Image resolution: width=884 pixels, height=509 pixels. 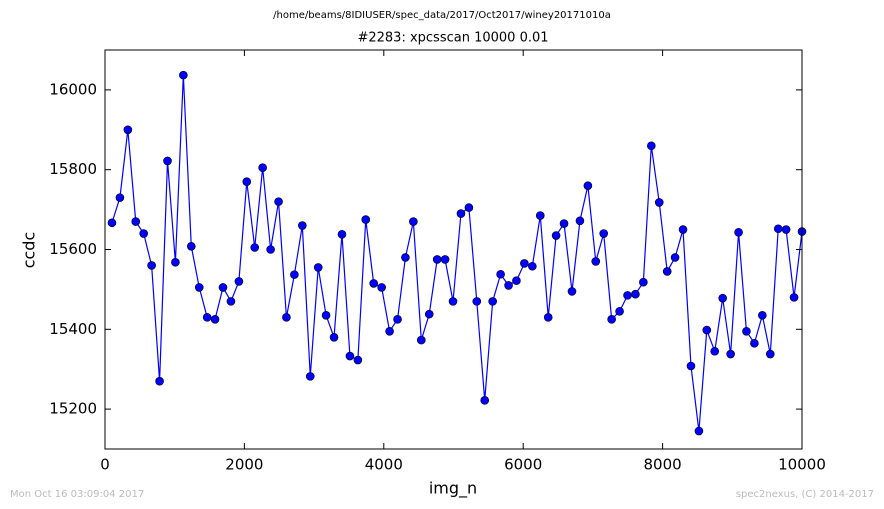 I want to click on x-tick-label: 0, so click(x=105, y=465).